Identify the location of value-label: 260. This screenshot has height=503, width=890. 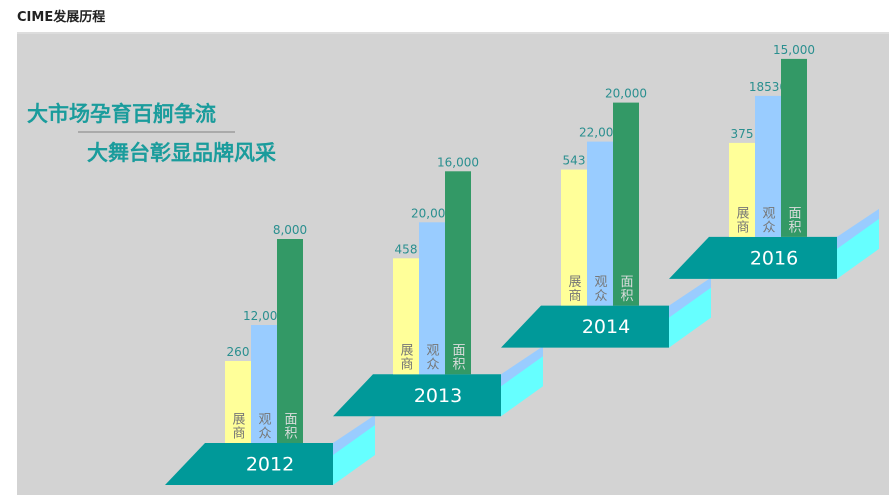
(238, 352).